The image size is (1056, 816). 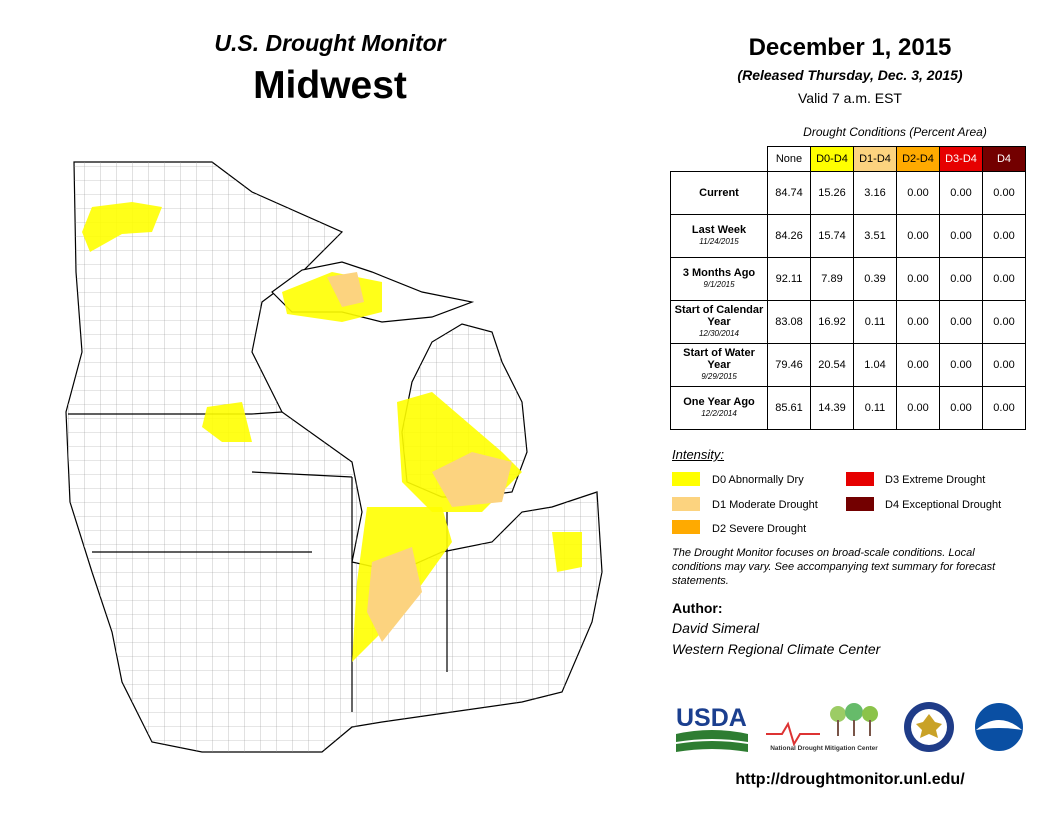 What do you see at coordinates (719, 359) in the screenshot?
I see `row-label-text: Start of Water Year` at bounding box center [719, 359].